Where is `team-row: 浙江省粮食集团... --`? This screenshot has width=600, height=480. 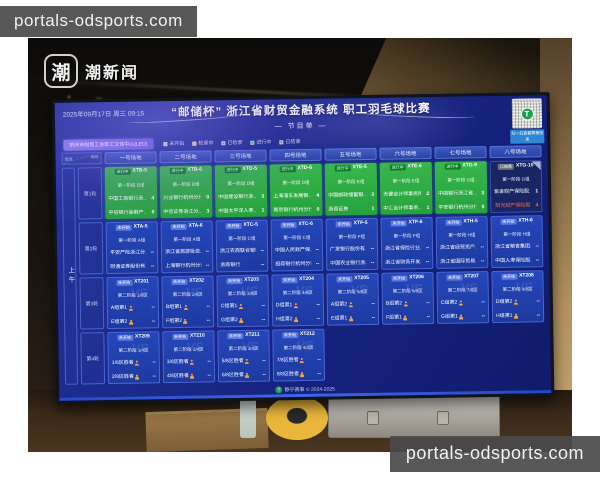
team-row: 浙江省粮食集团... -- is located at coordinates (517, 247).